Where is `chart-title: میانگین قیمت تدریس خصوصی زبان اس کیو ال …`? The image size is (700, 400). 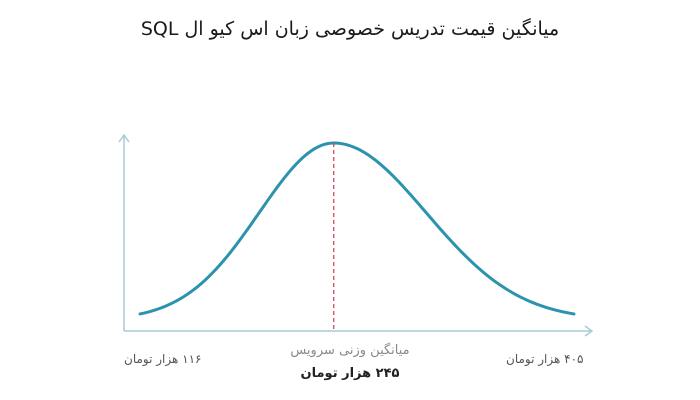 chart-title: میانگین قیمت تدریس خصوصی زبان اس کیو ال … is located at coordinates (350, 29).